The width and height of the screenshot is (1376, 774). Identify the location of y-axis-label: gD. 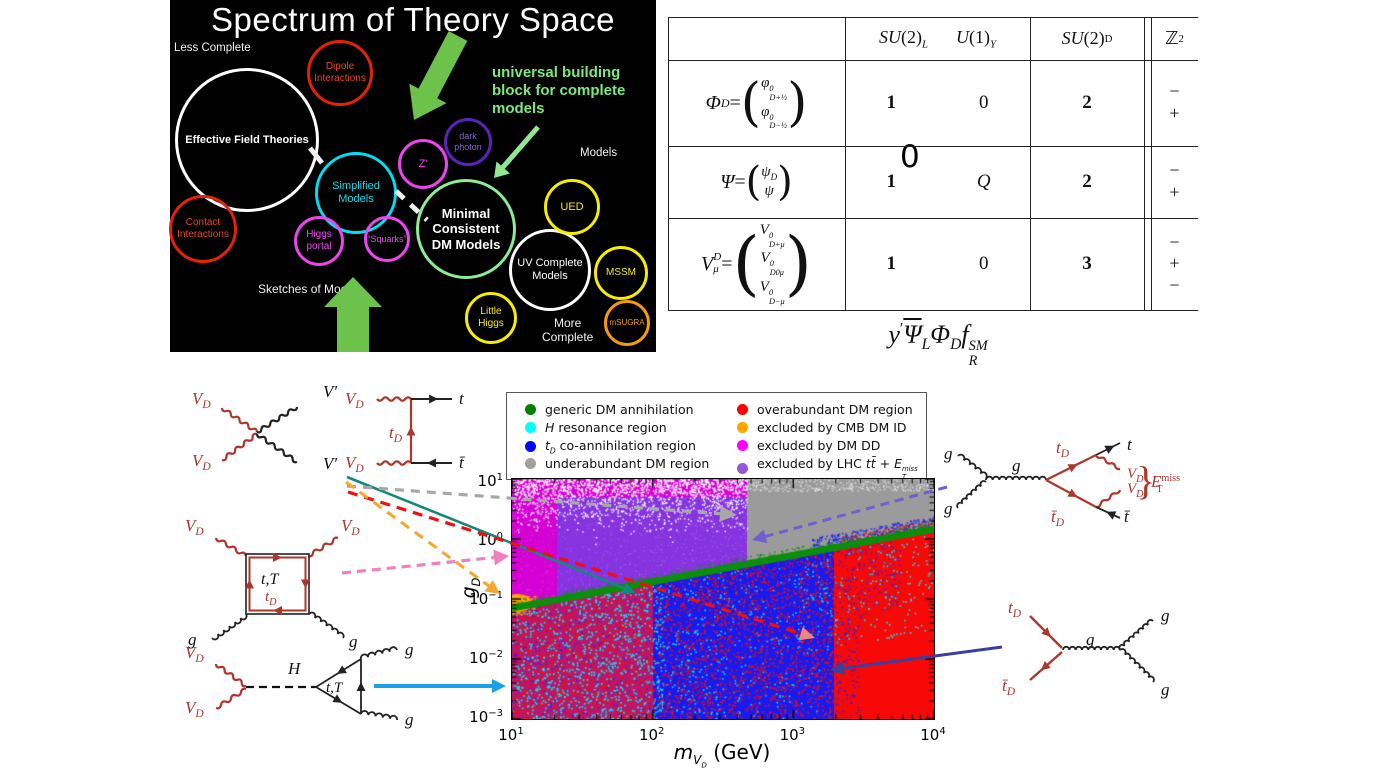
(470, 588).